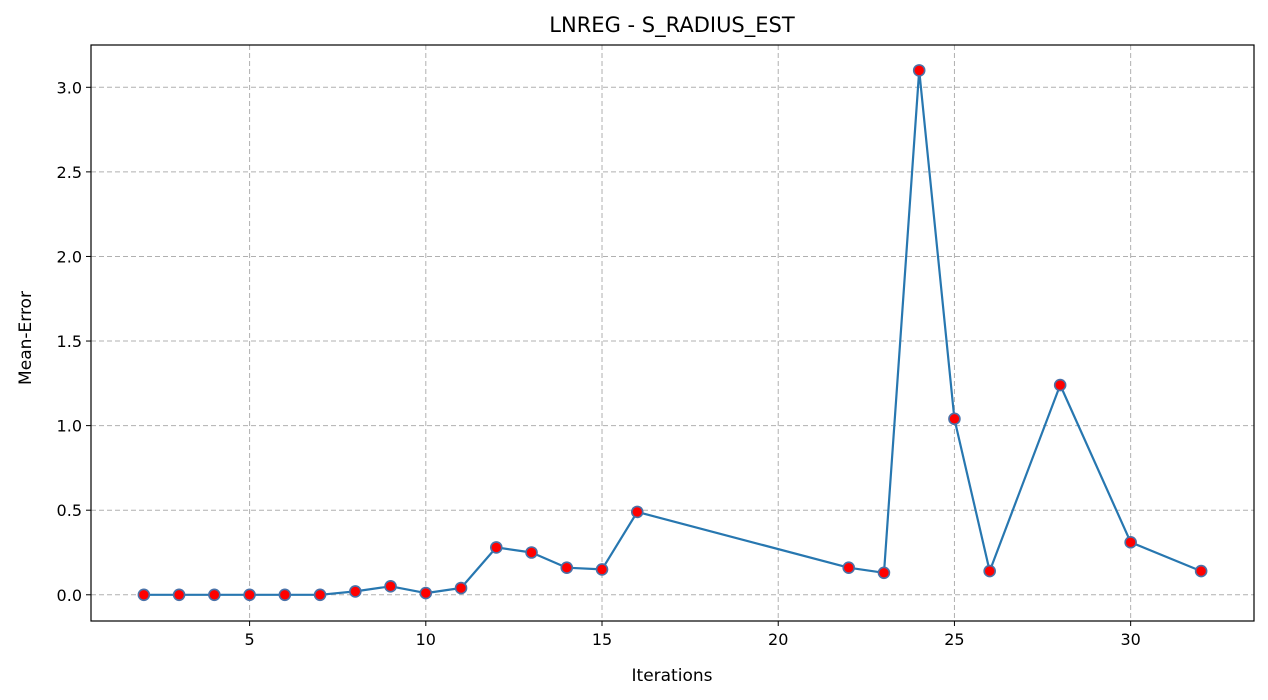 The height and width of the screenshot is (700, 1268). Describe the element at coordinates (778, 639) in the screenshot. I see `x-tick-label: 20` at that location.